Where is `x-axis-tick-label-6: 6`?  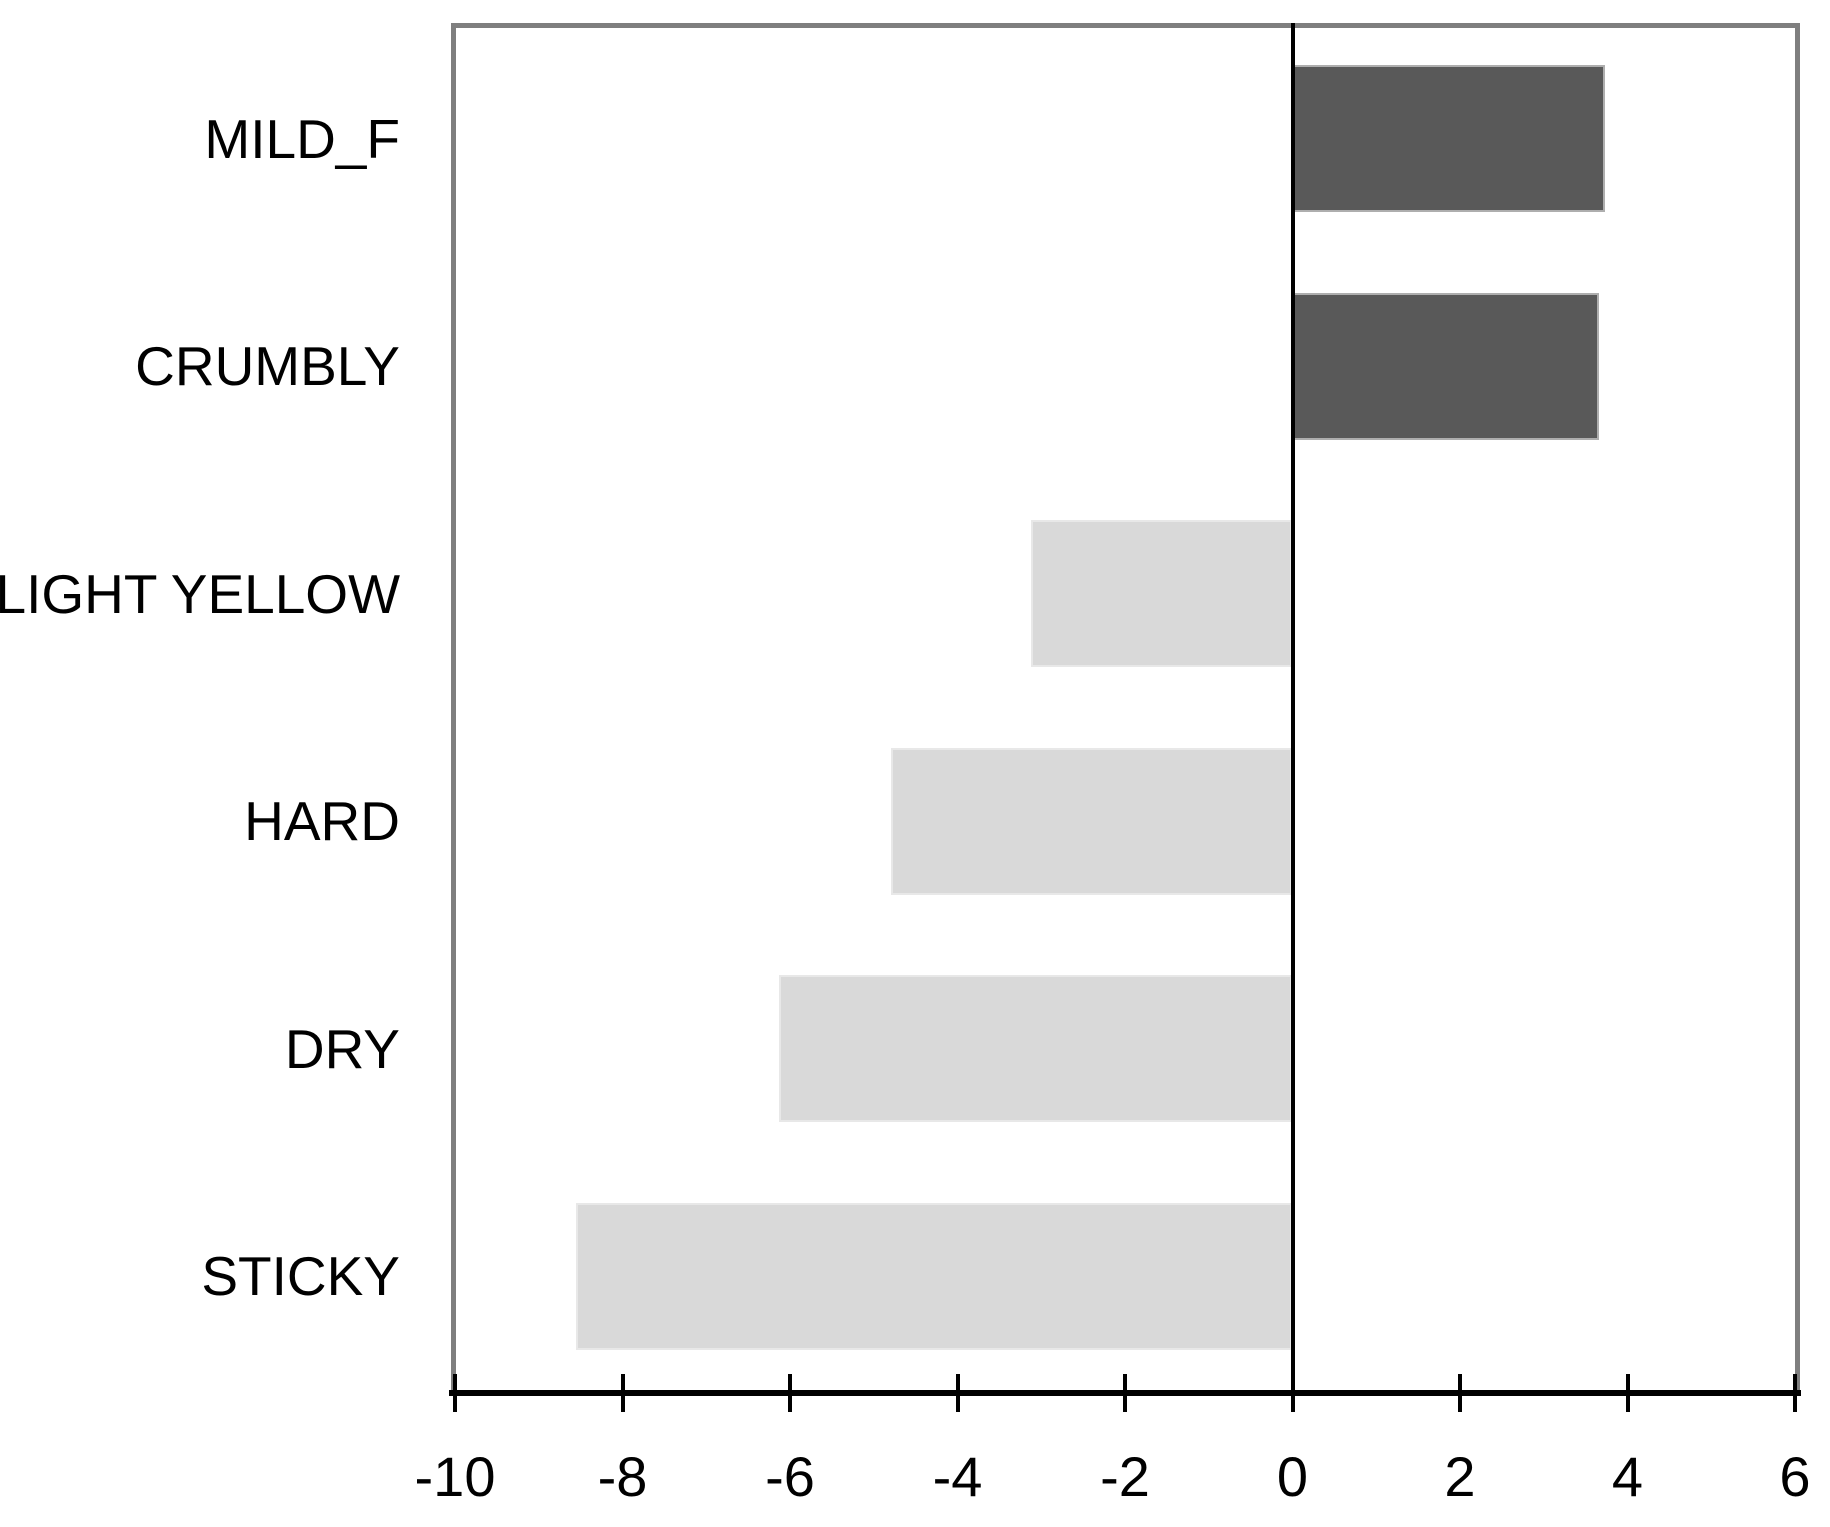
x-axis-tick-label-6: 6 is located at coordinates (1795, 1476).